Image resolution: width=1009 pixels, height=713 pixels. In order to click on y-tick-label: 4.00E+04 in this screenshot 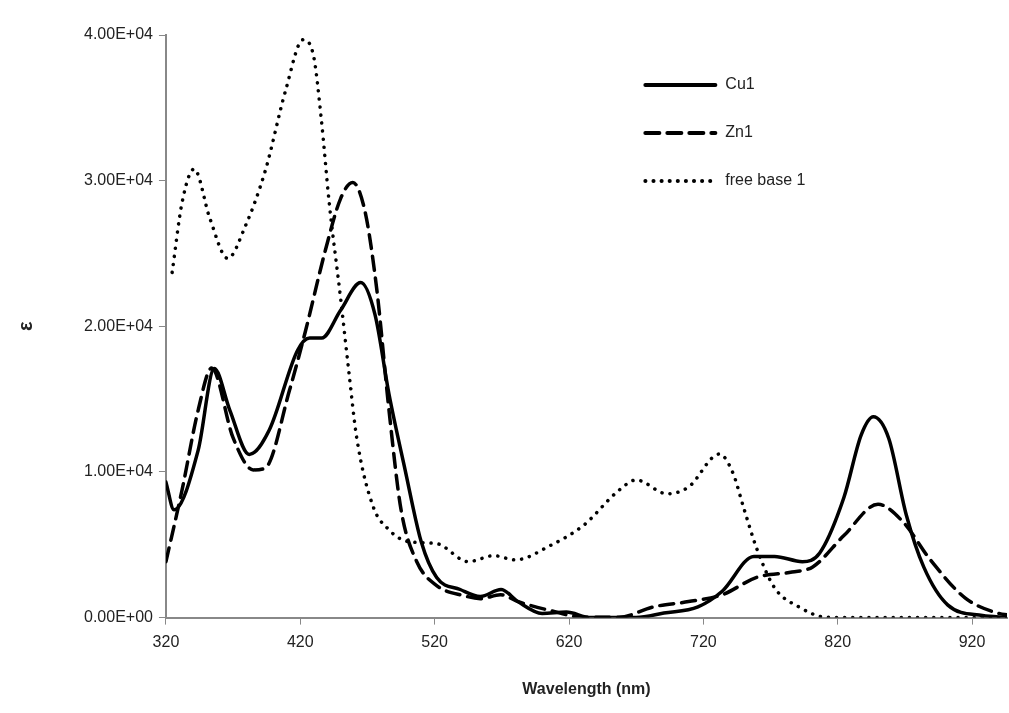, I will do `click(119, 34)`.